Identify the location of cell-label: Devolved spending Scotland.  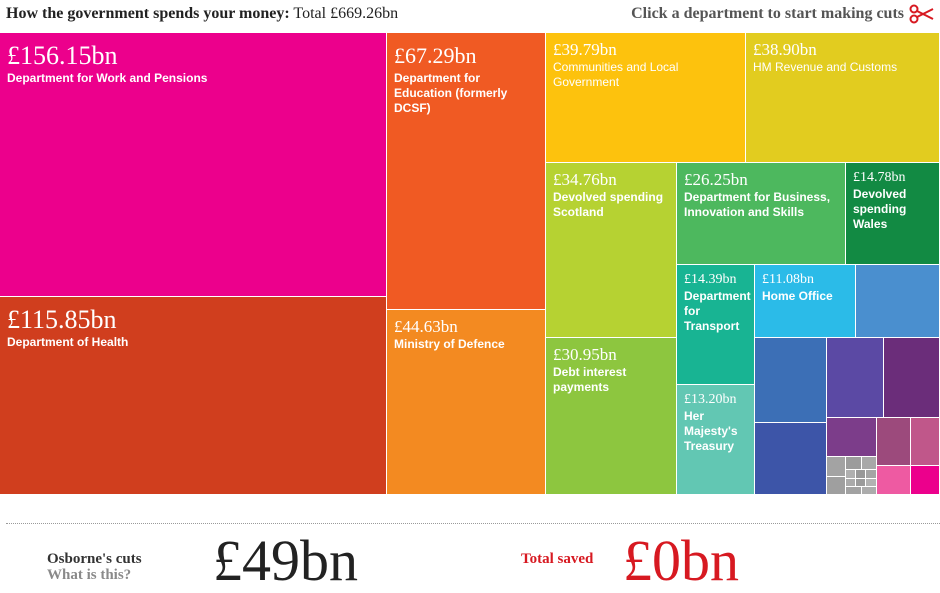
(608, 204).